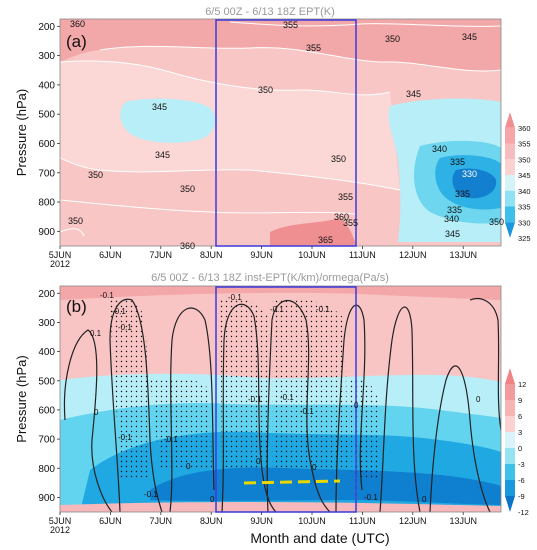 The height and width of the screenshot is (550, 537). Describe the element at coordinates (439, 149) in the screenshot. I see `contour-label: 340` at that location.